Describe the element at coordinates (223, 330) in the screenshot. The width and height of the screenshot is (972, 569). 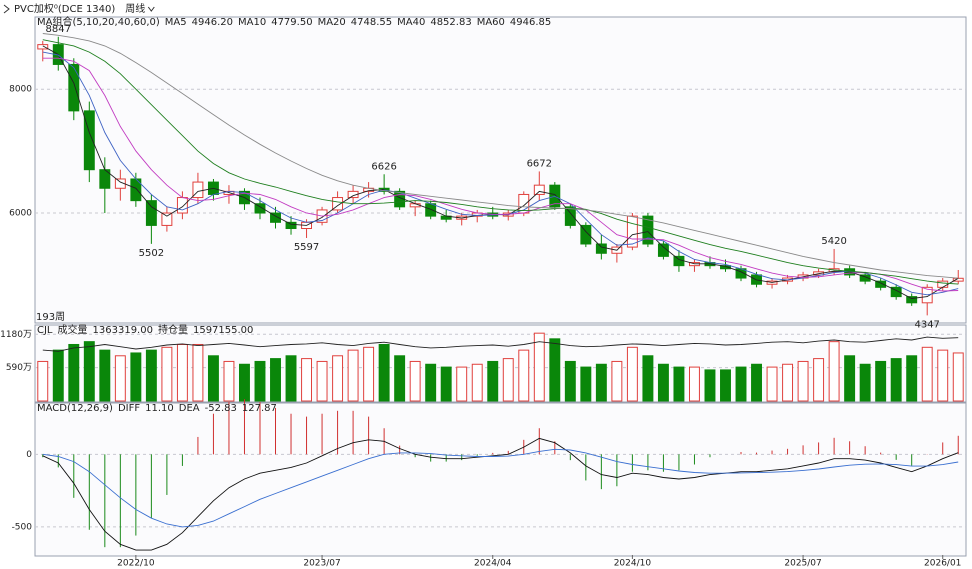
I see `legend-value: 1597155.00` at that location.